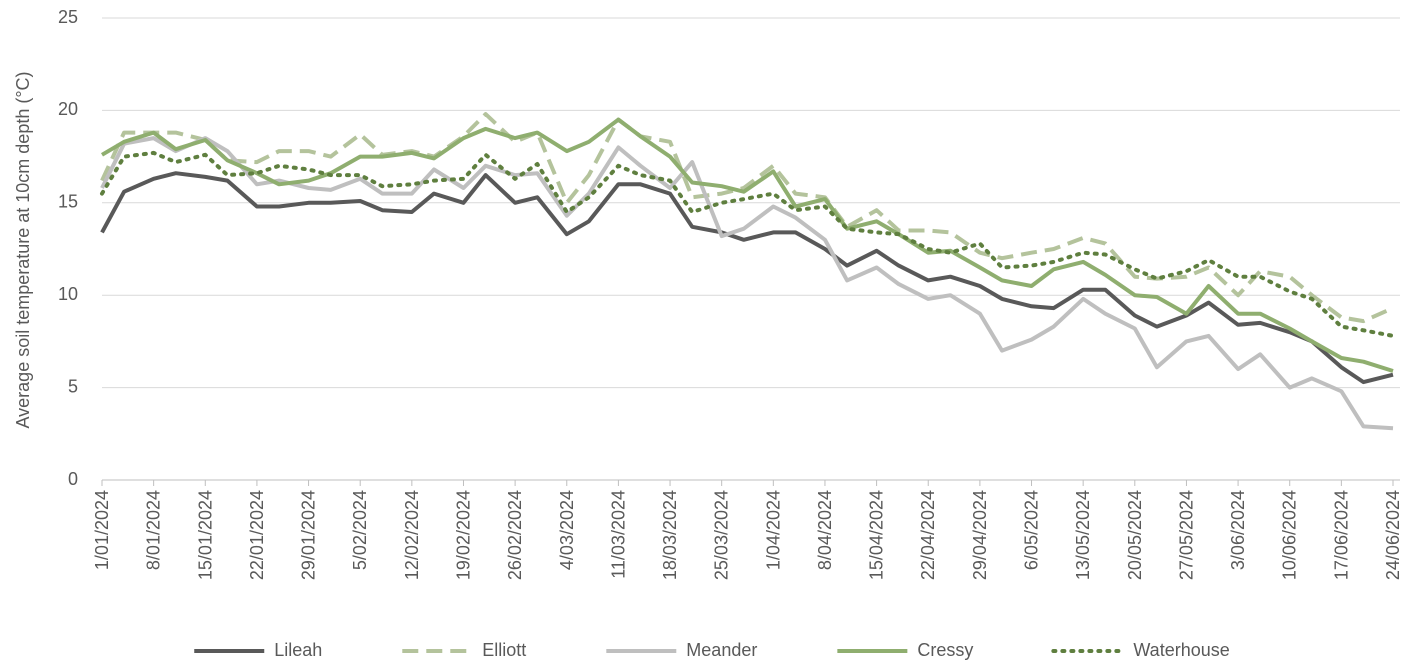  I want to click on x-tick-label: 8/01/2024, so click(154, 530).